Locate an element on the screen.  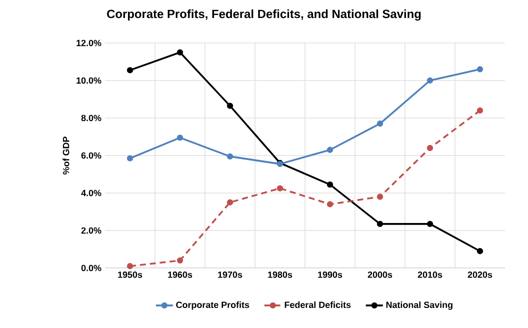
y-axis-title: %of GDP is located at coordinates (66, 155).